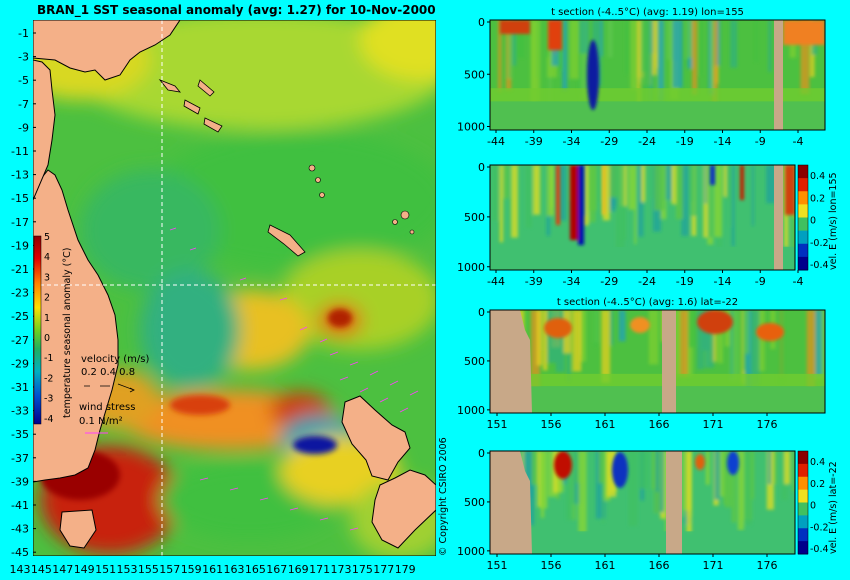 This screenshot has height=580, width=850. What do you see at coordinates (383, 569) in the screenshot?
I see `lon-tick-label: 177` at bounding box center [383, 569].